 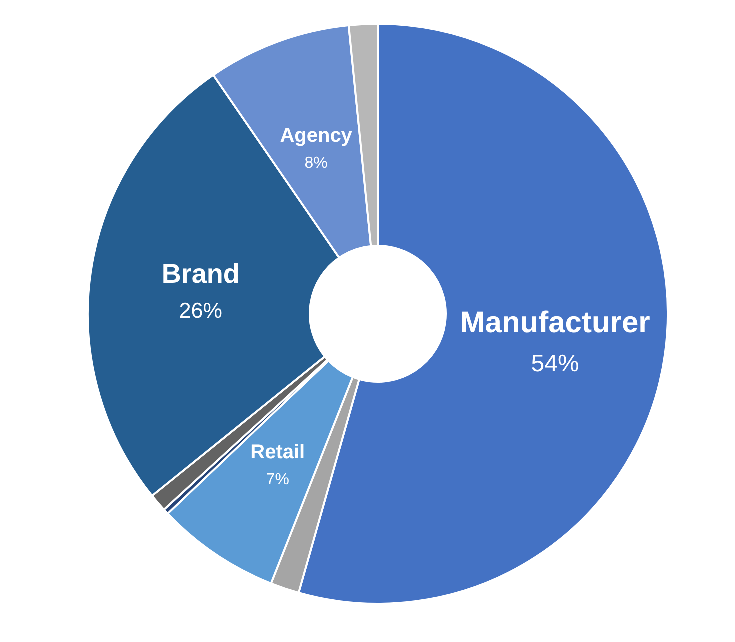 What do you see at coordinates (278, 479) in the screenshot?
I see `data-label: 7%` at bounding box center [278, 479].